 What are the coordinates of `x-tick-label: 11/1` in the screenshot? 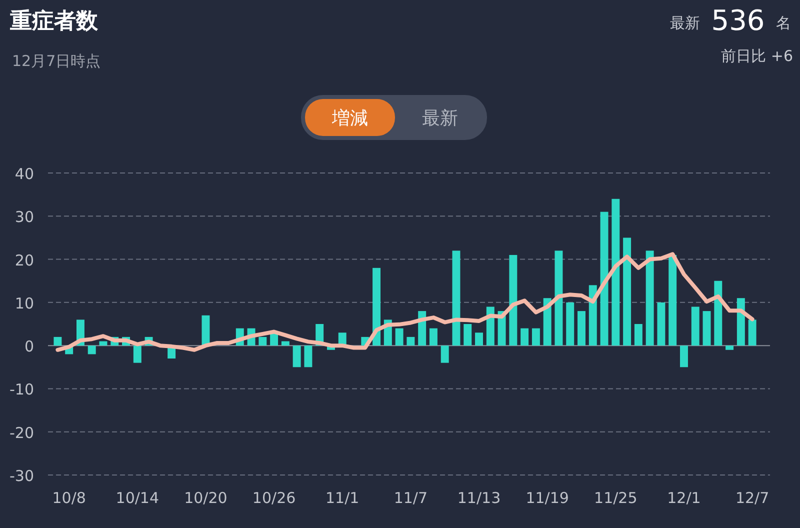 It's located at (343, 498).